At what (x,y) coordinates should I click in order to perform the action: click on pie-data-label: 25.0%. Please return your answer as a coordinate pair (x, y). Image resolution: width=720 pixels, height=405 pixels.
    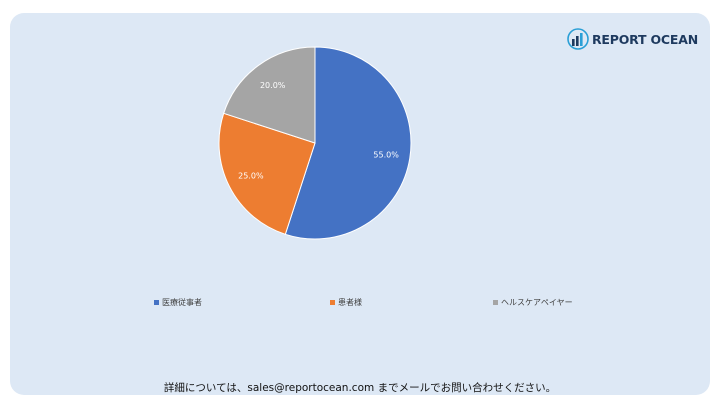
    Looking at the image, I should click on (251, 176).